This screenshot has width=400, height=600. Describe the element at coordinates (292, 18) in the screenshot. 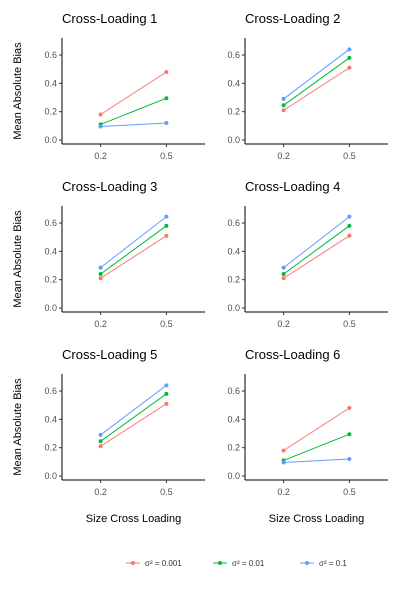

I see `panel-title: Cross-Loading 2` at that location.